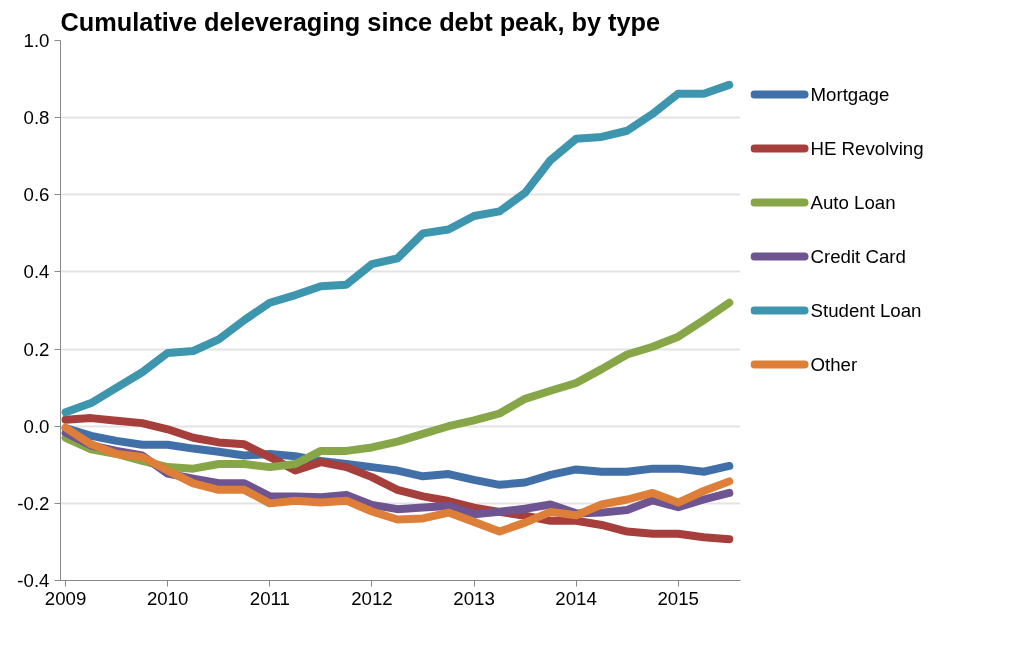 The width and height of the screenshot is (1023, 664). I want to click on legend-label: Student Loan, so click(866, 310).